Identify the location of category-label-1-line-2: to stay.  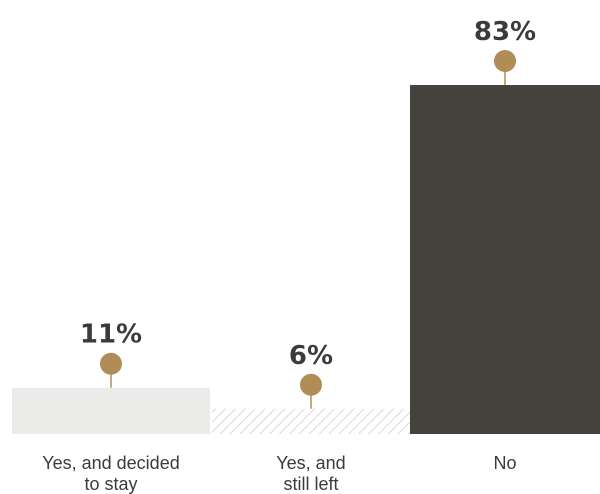
(110, 484).